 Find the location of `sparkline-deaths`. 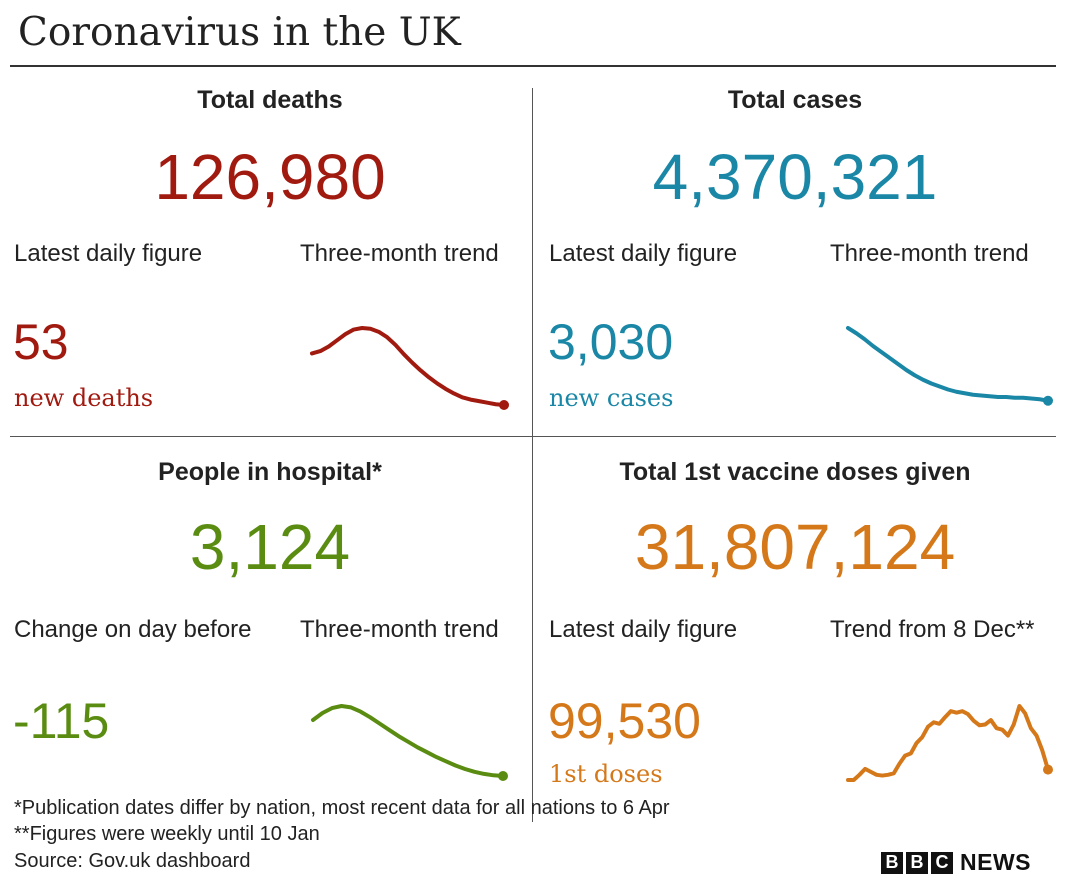

sparkline-deaths is located at coordinates (409, 368).